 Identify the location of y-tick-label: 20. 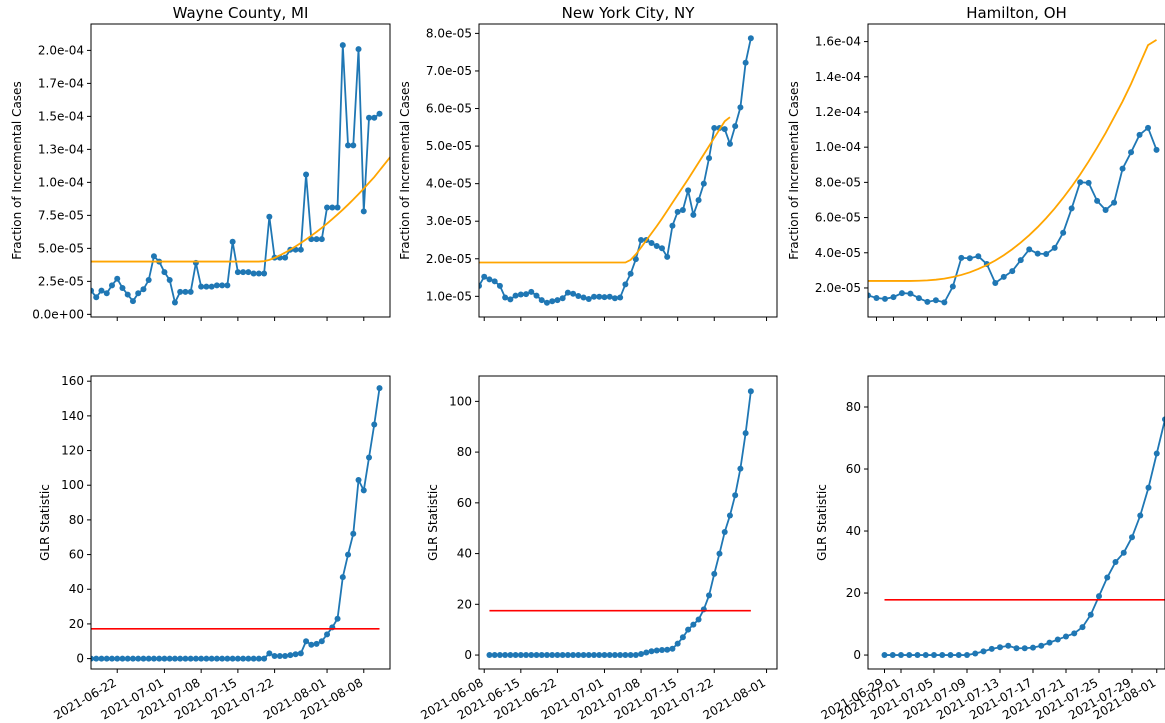
(853, 593).